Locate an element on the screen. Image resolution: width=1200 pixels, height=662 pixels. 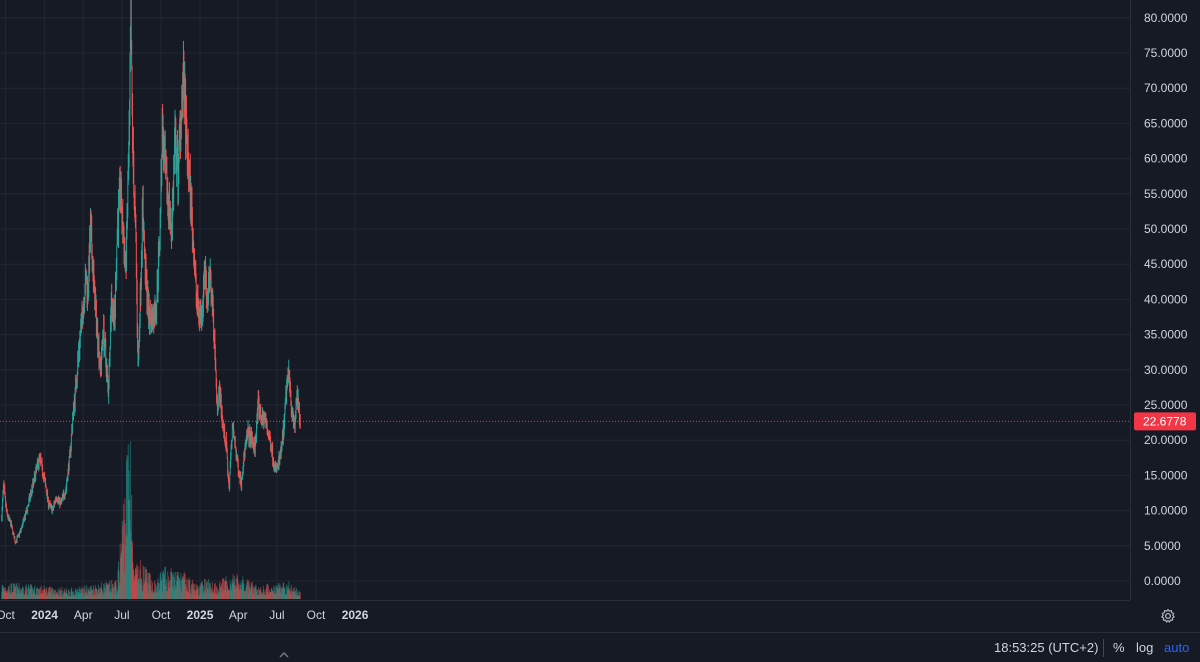
price-tick-label: 50.0000 is located at coordinates (1166, 229).